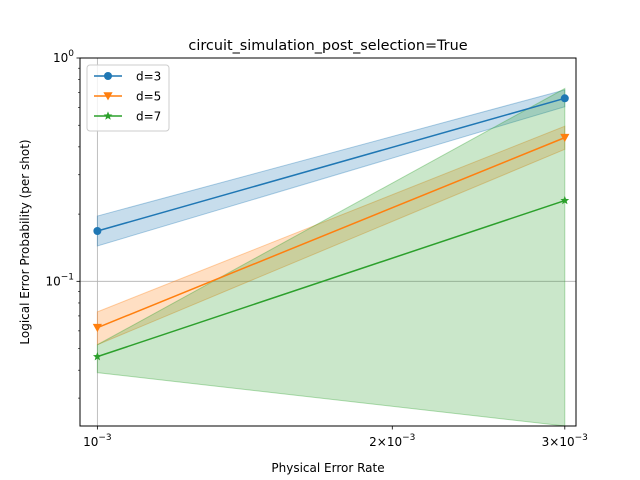 The width and height of the screenshot is (640, 480). What do you see at coordinates (25, 241) in the screenshot?
I see `y-axis-label: Logical Error Probability (per shot)` at bounding box center [25, 241].